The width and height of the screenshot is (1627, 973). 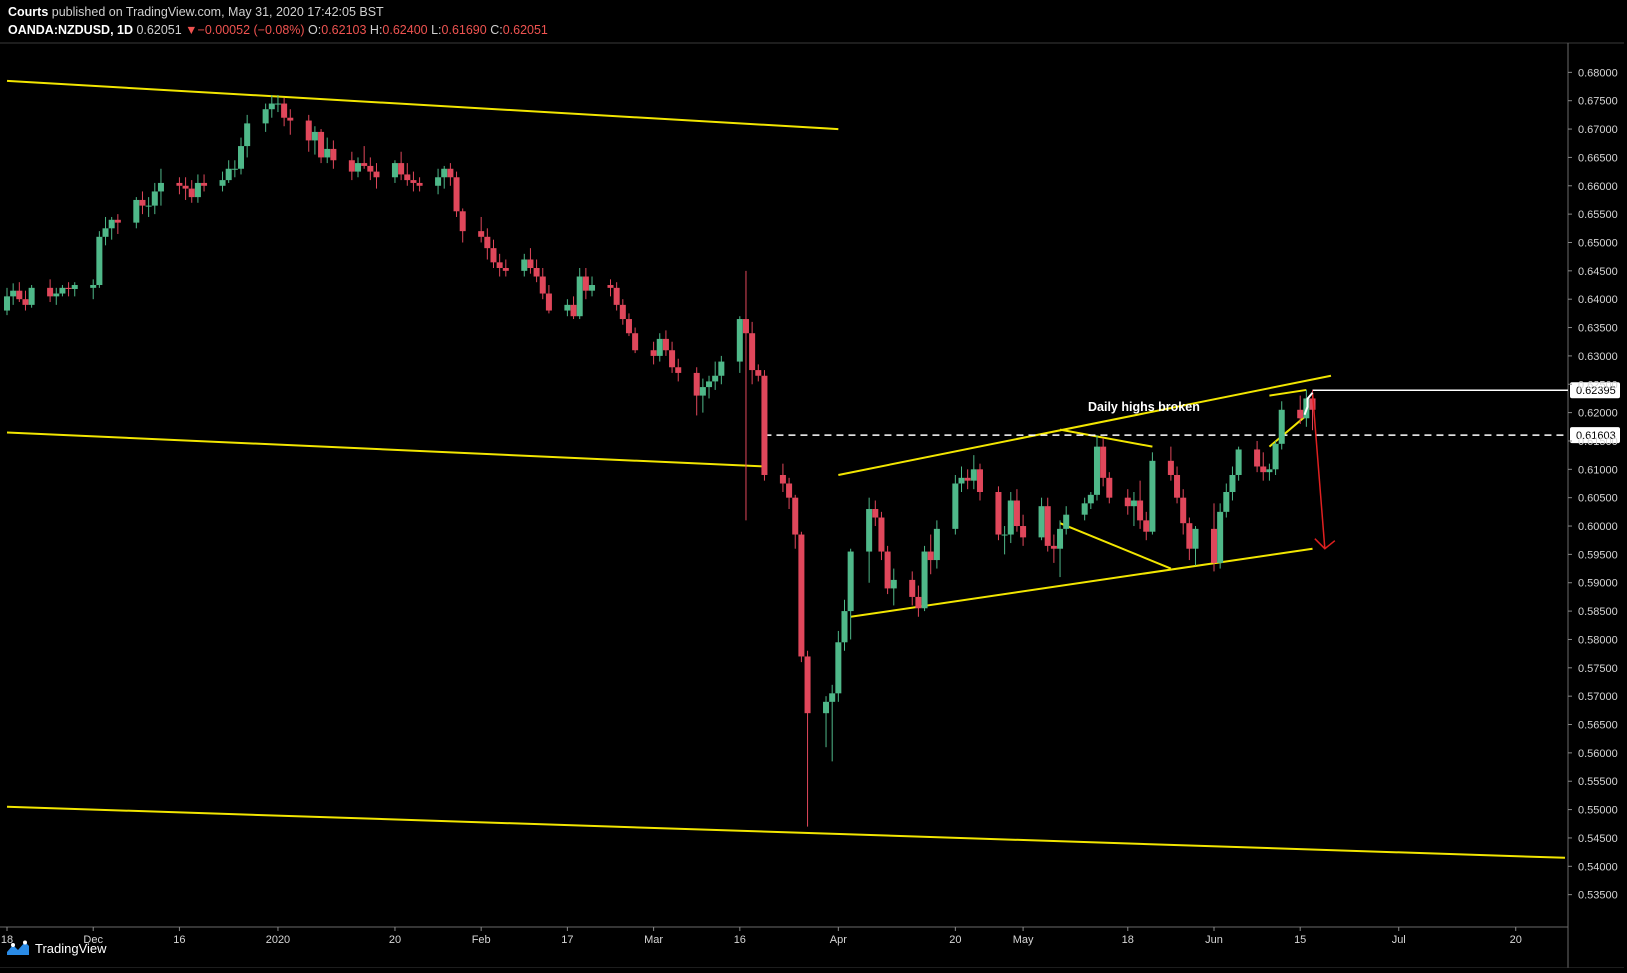 What do you see at coordinates (1598, 243) in the screenshot?
I see `price-tick-label: 0.65000` at bounding box center [1598, 243].